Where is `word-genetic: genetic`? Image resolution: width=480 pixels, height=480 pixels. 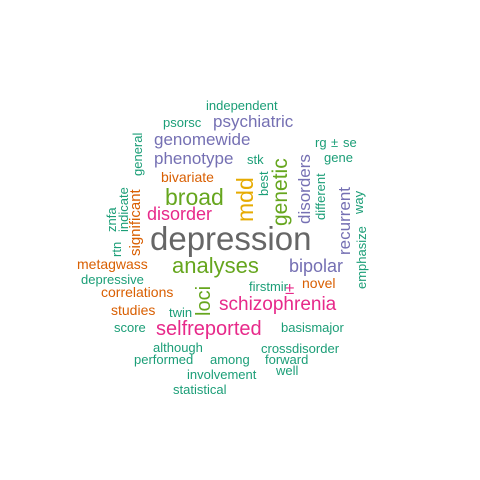
word-genetic: genetic is located at coordinates (280, 192).